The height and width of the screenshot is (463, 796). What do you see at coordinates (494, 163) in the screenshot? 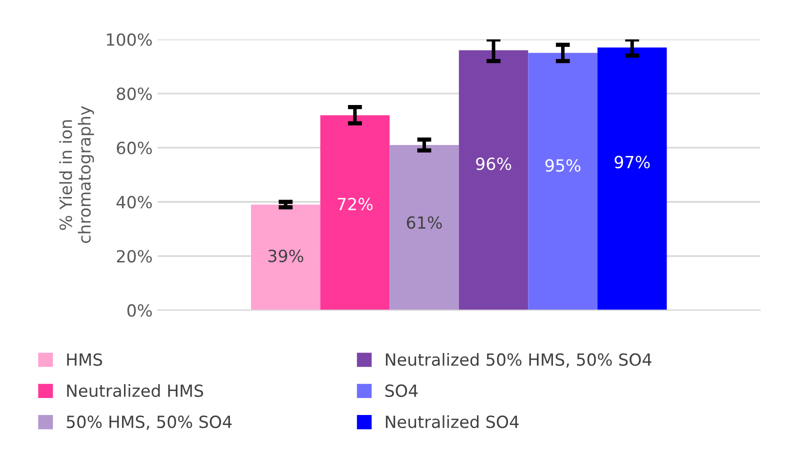
I see `data-label: 96%` at bounding box center [494, 163].